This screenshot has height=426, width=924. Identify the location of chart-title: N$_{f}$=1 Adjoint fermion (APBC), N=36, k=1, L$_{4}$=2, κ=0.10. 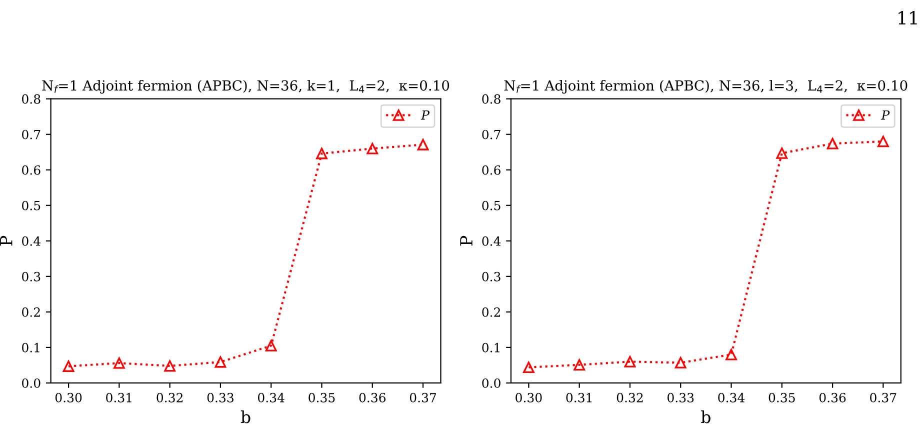
(246, 87).